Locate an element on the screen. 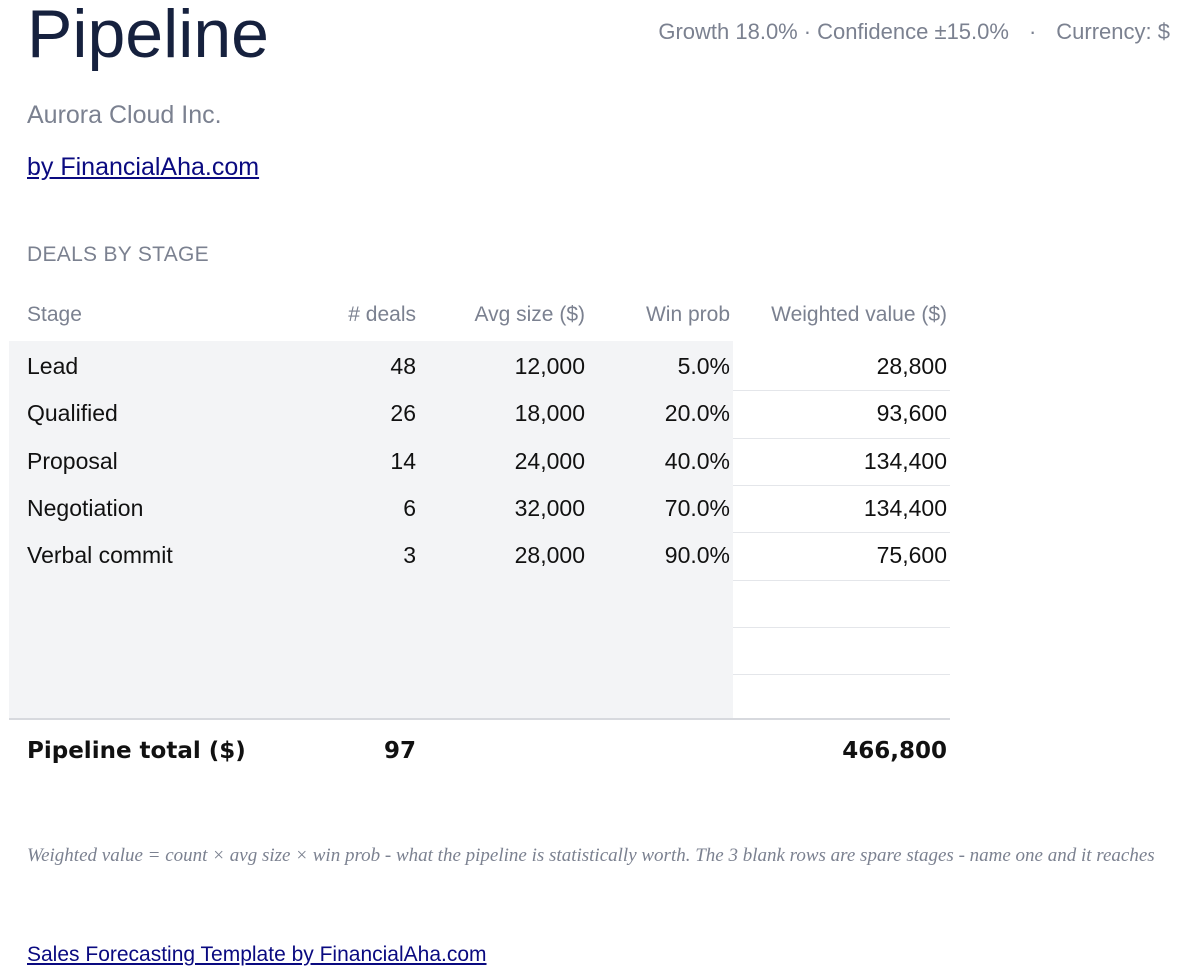  avg-size-cell: 12,000 is located at coordinates (549, 366).